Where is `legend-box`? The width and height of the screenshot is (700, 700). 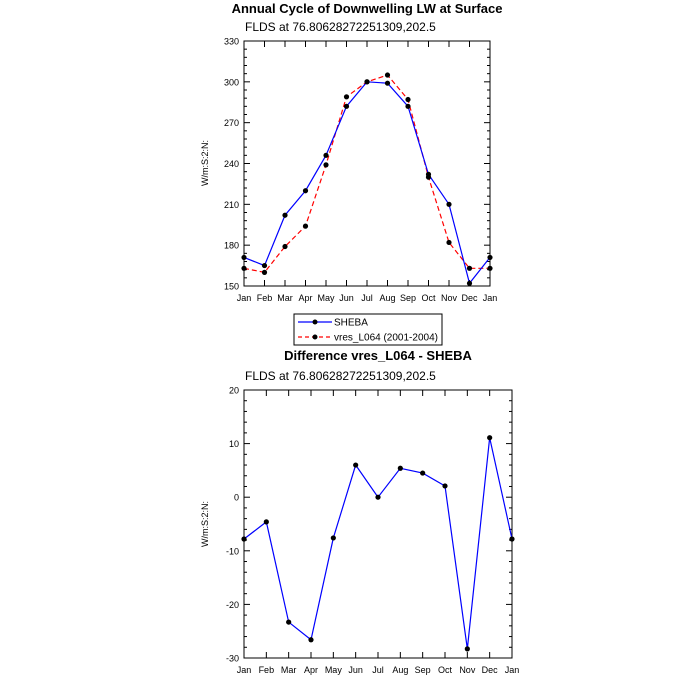
legend-box is located at coordinates (368, 329).